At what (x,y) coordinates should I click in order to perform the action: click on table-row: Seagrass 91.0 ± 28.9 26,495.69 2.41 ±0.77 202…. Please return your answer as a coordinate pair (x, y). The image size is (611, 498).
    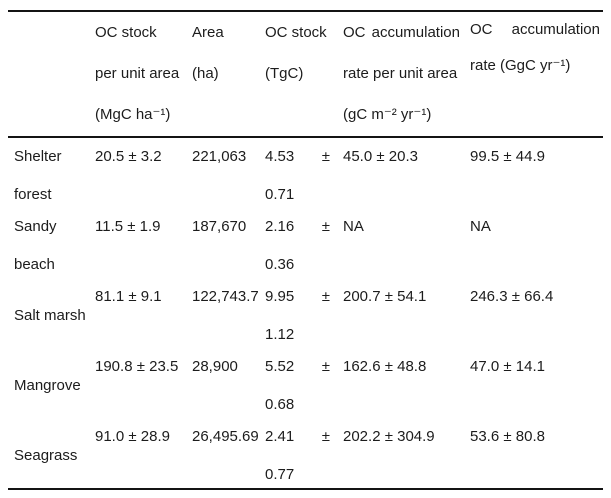
    Looking at the image, I should click on (305, 453).